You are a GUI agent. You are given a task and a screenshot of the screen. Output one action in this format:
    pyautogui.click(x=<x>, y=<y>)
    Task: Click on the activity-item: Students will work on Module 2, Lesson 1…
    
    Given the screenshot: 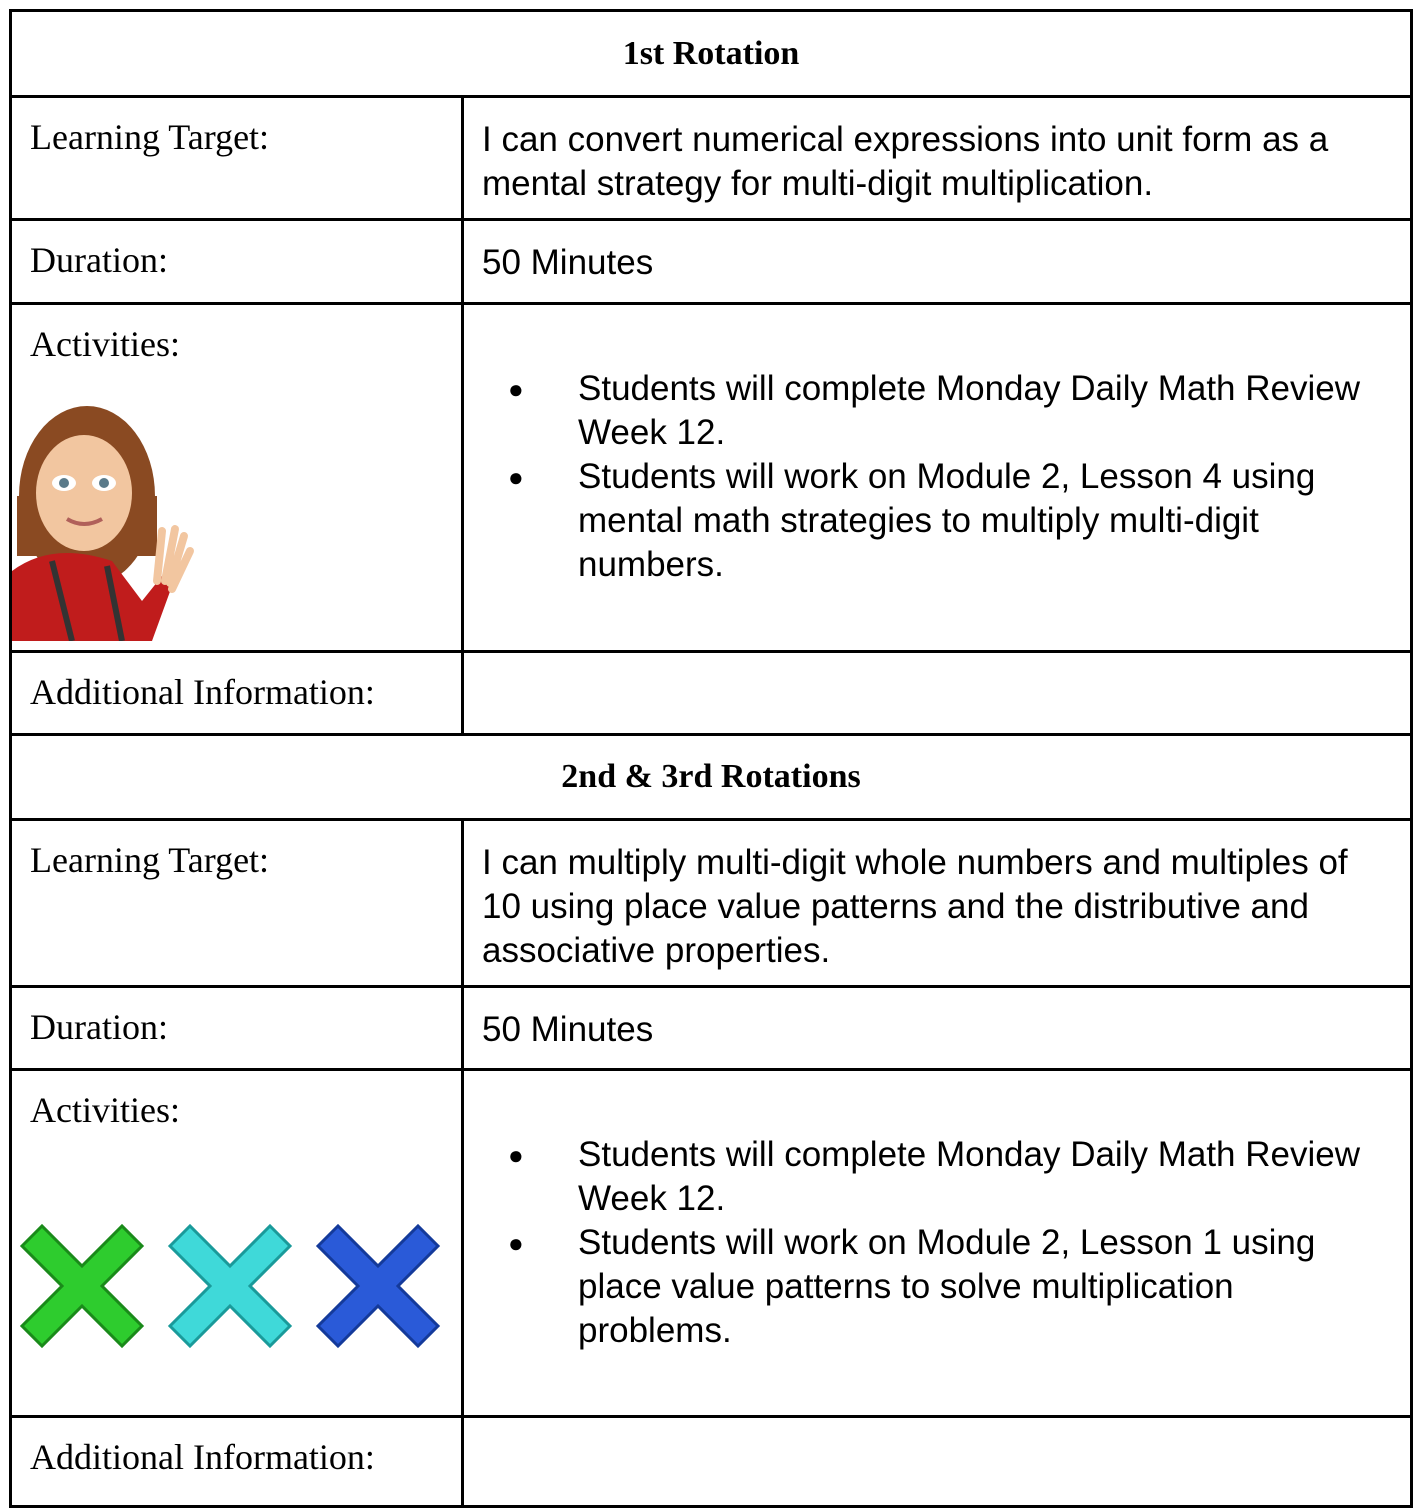 What is the action you would take?
    pyautogui.click(x=947, y=1287)
    